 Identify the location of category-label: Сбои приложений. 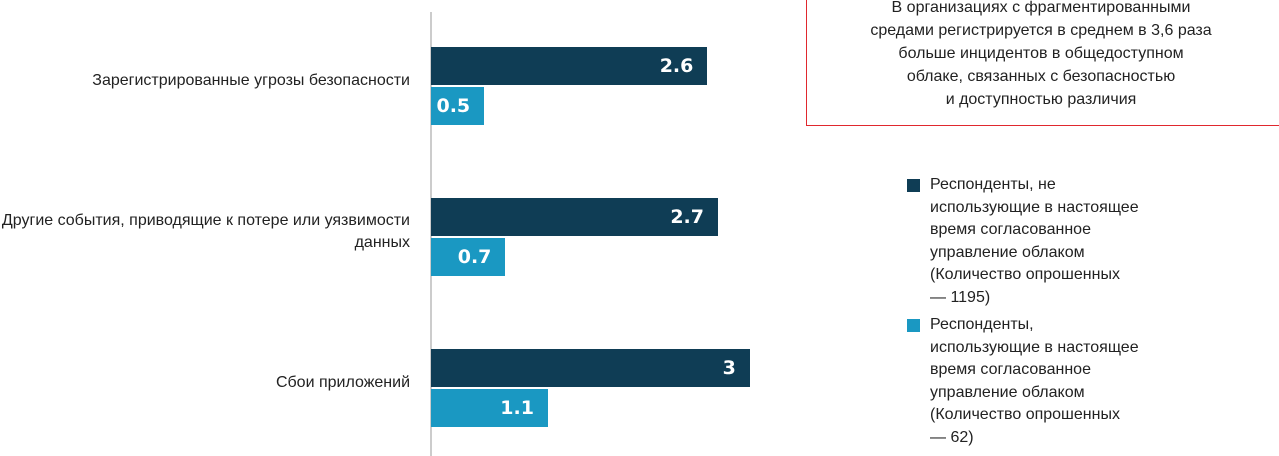
(342, 382).